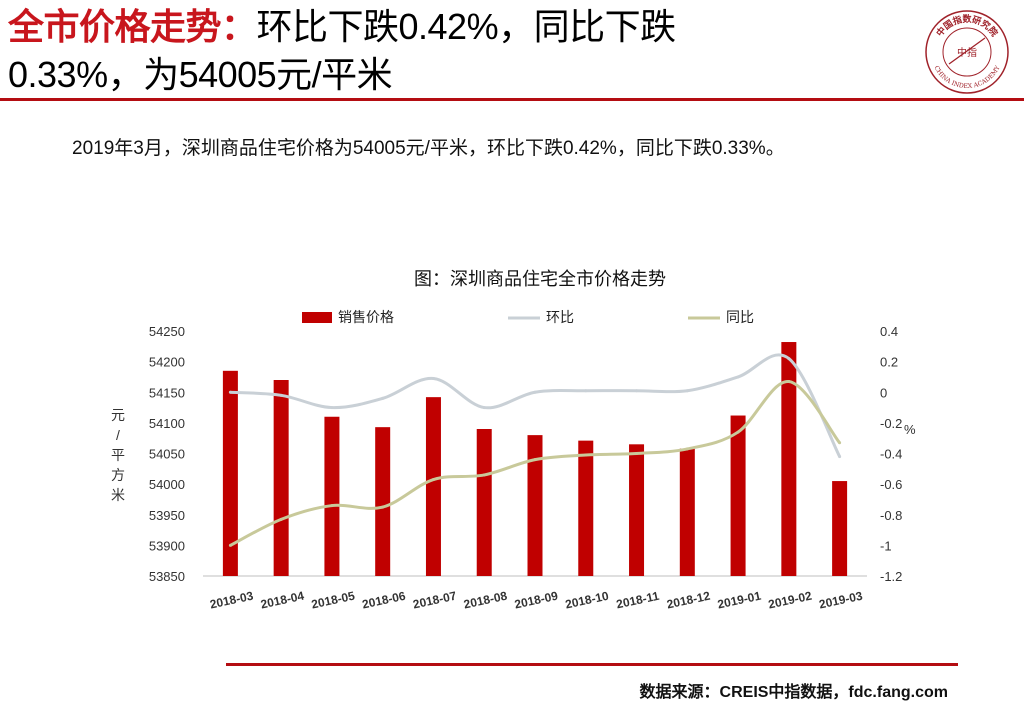  Describe the element at coordinates (466, 26) in the screenshot. I see `page-title-rest: 环比下跌0.42%，同比下跌` at that location.